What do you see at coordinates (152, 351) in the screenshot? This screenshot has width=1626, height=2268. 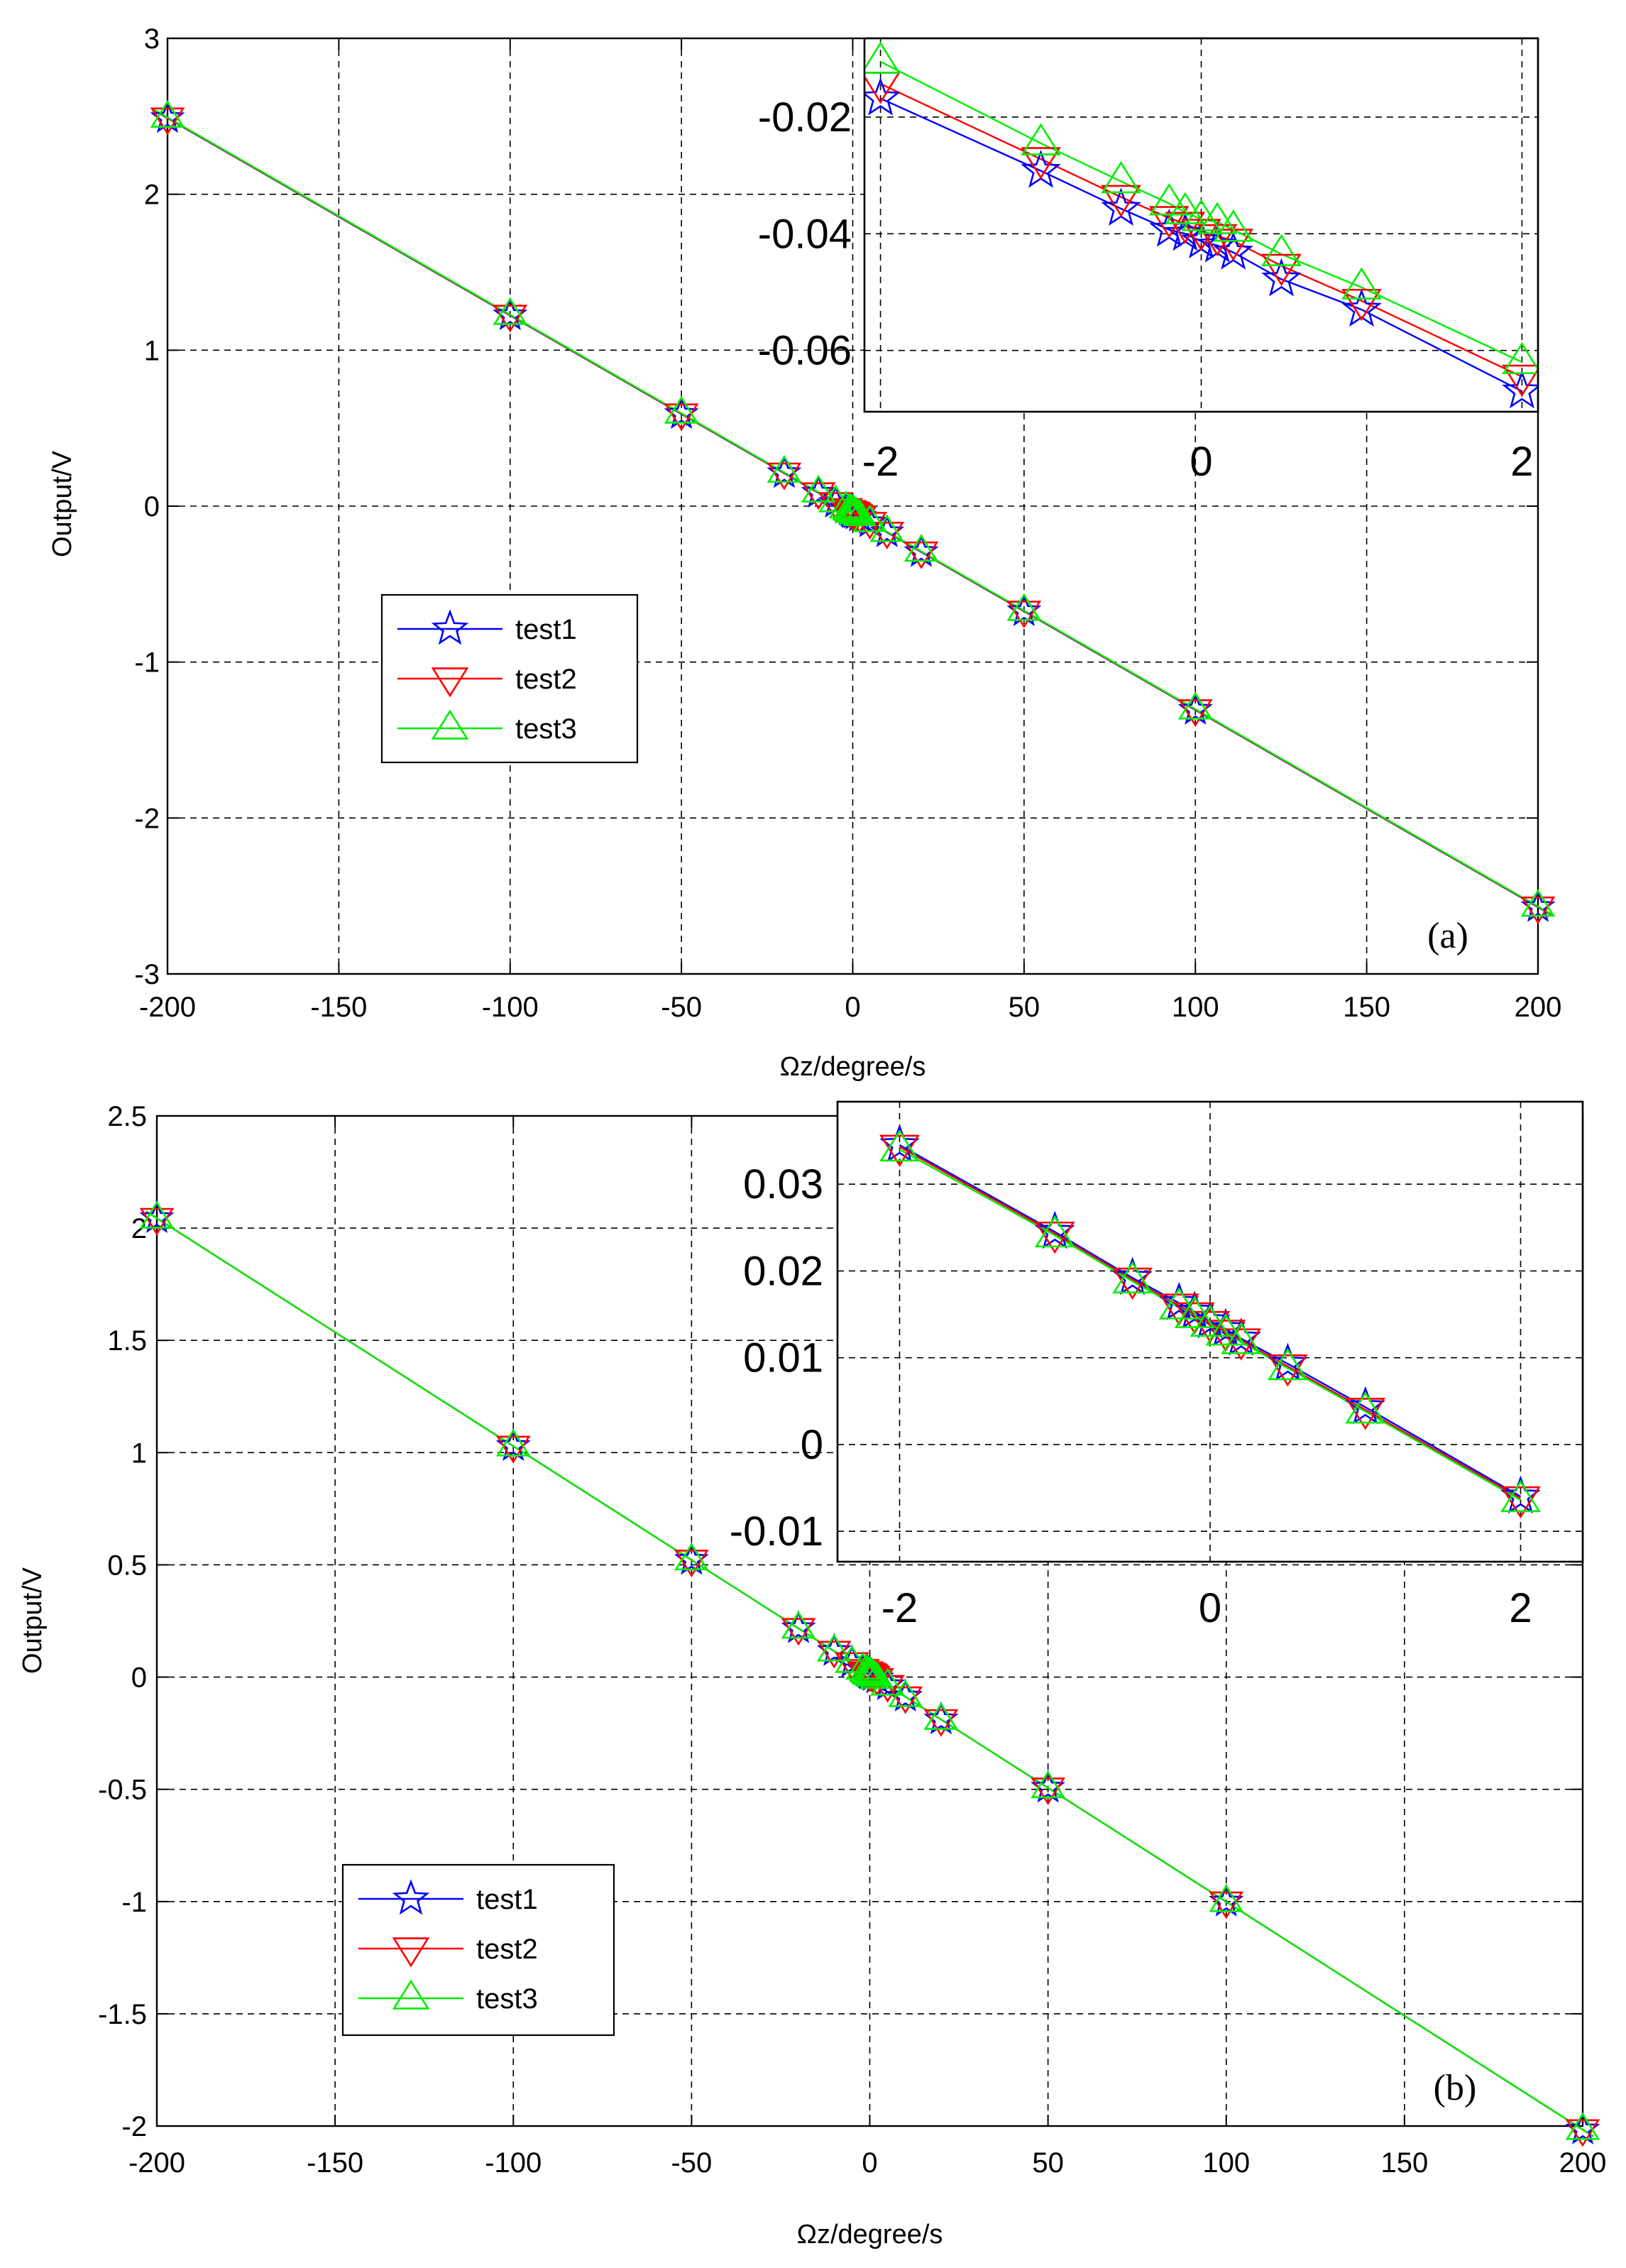 I see `y-tick-label: 1` at bounding box center [152, 351].